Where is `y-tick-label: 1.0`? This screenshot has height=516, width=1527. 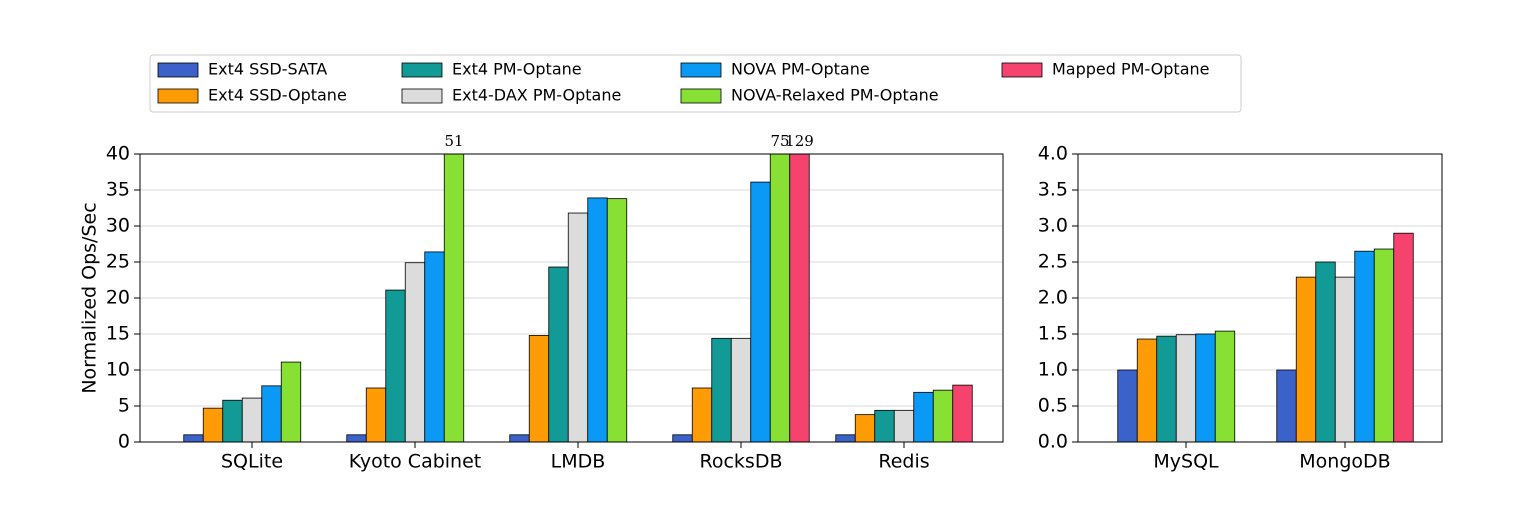 y-tick-label: 1.0 is located at coordinates (1053, 370).